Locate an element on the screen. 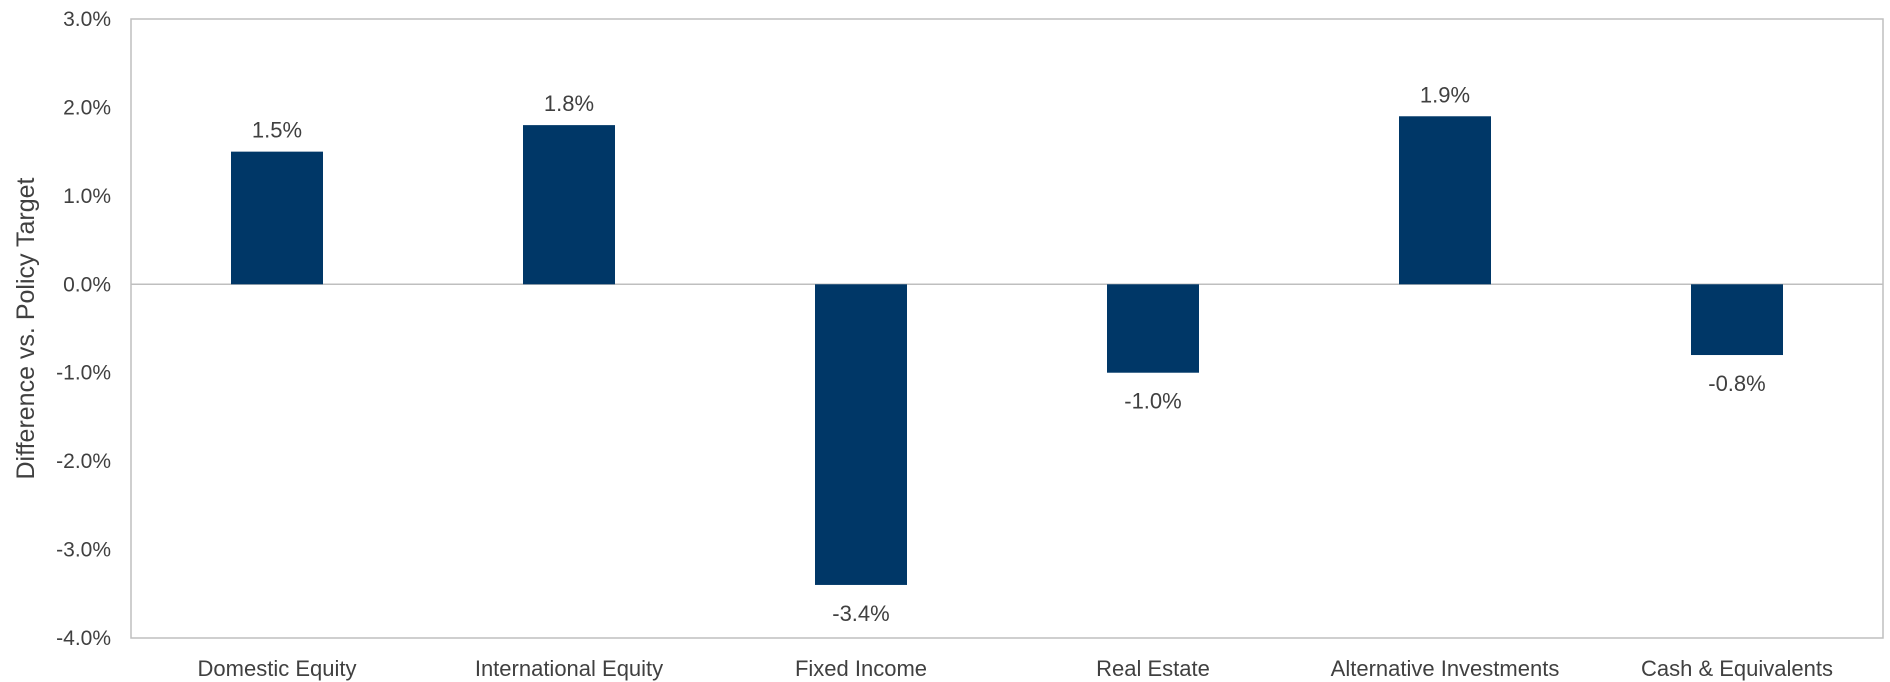 This screenshot has width=1890, height=682. data-label: -3.4% is located at coordinates (860, 613).